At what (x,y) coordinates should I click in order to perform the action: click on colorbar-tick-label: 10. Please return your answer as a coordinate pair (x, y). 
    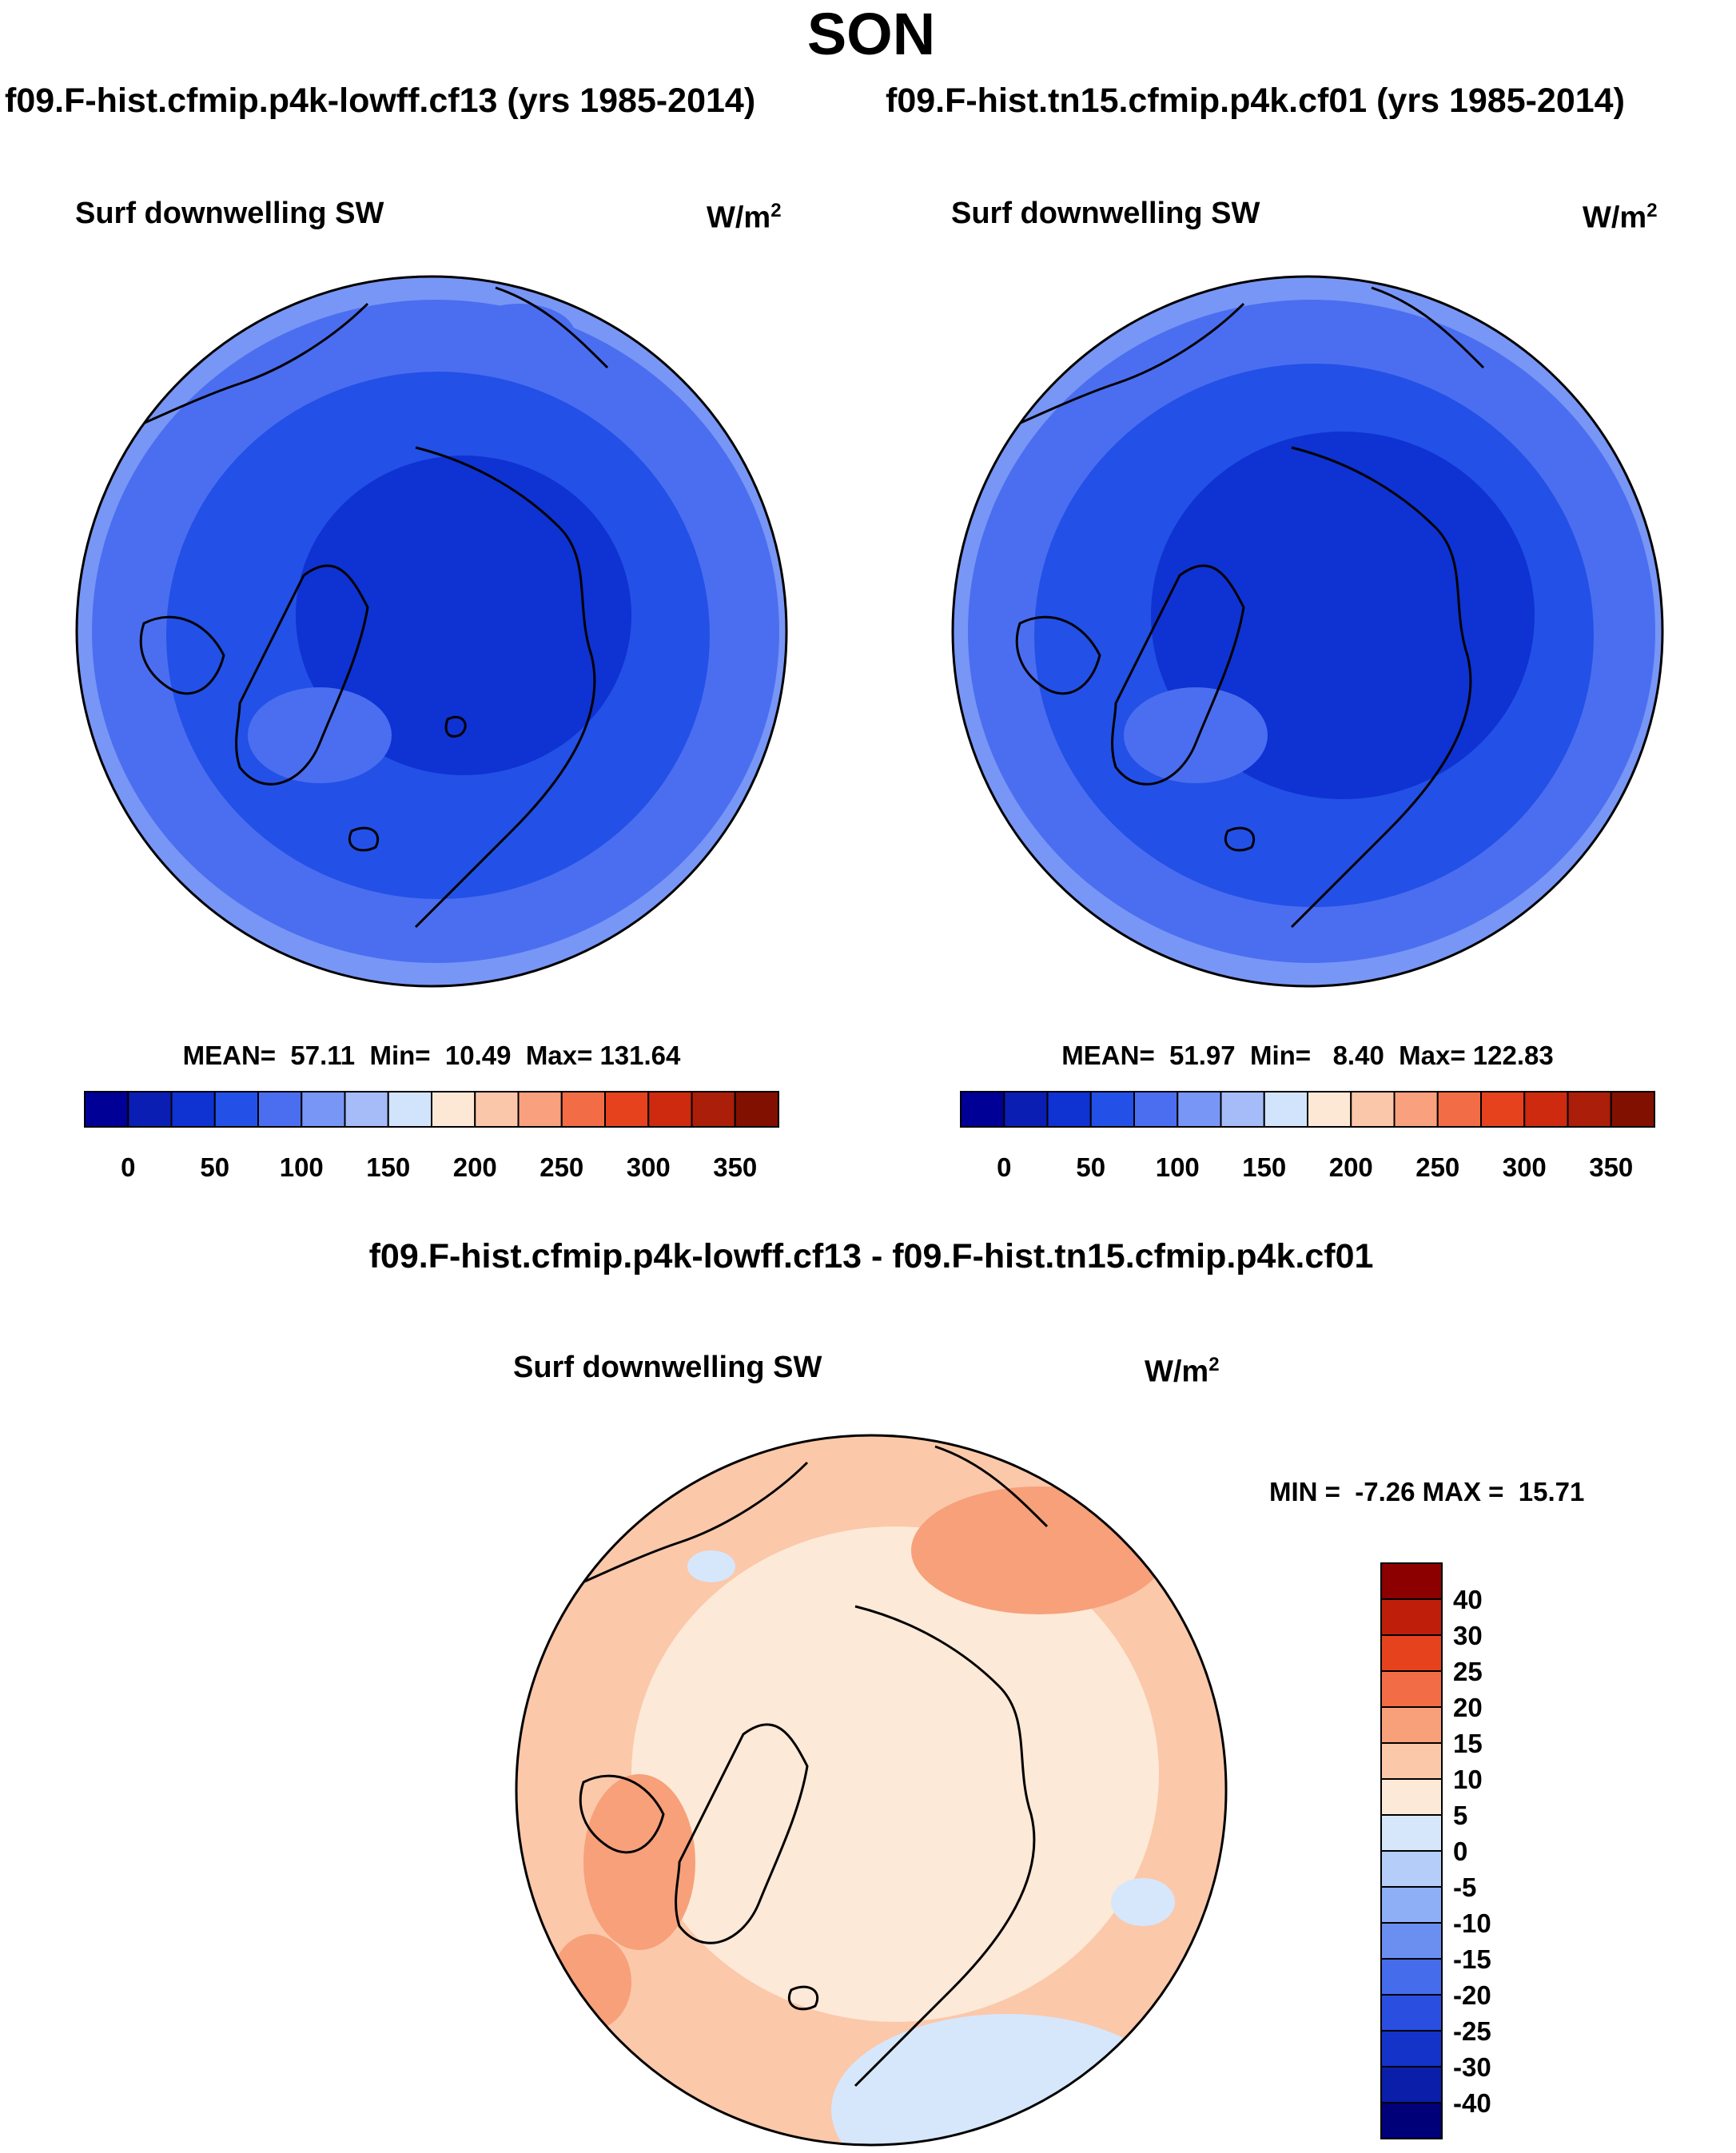
    Looking at the image, I should click on (1468, 1779).